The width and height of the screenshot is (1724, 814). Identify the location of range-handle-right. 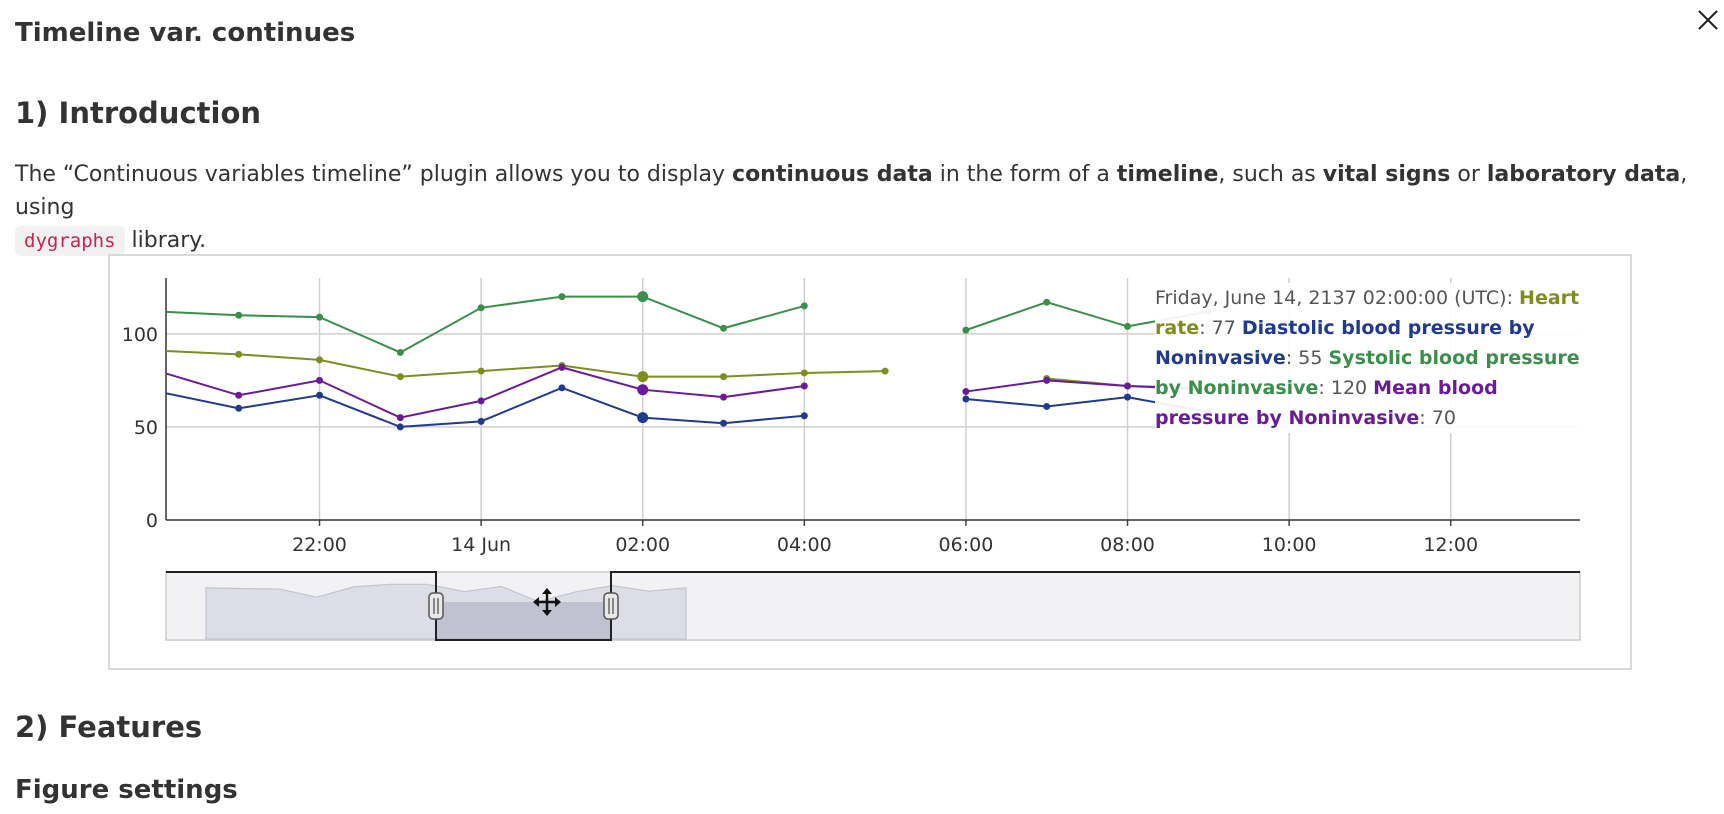
(611, 606).